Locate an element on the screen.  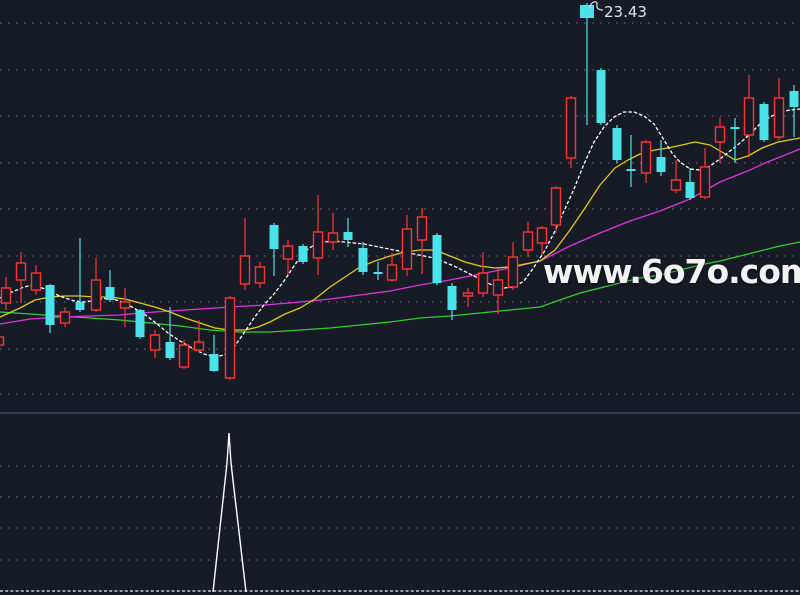
price-label: 23.43 is located at coordinates (625, 12).